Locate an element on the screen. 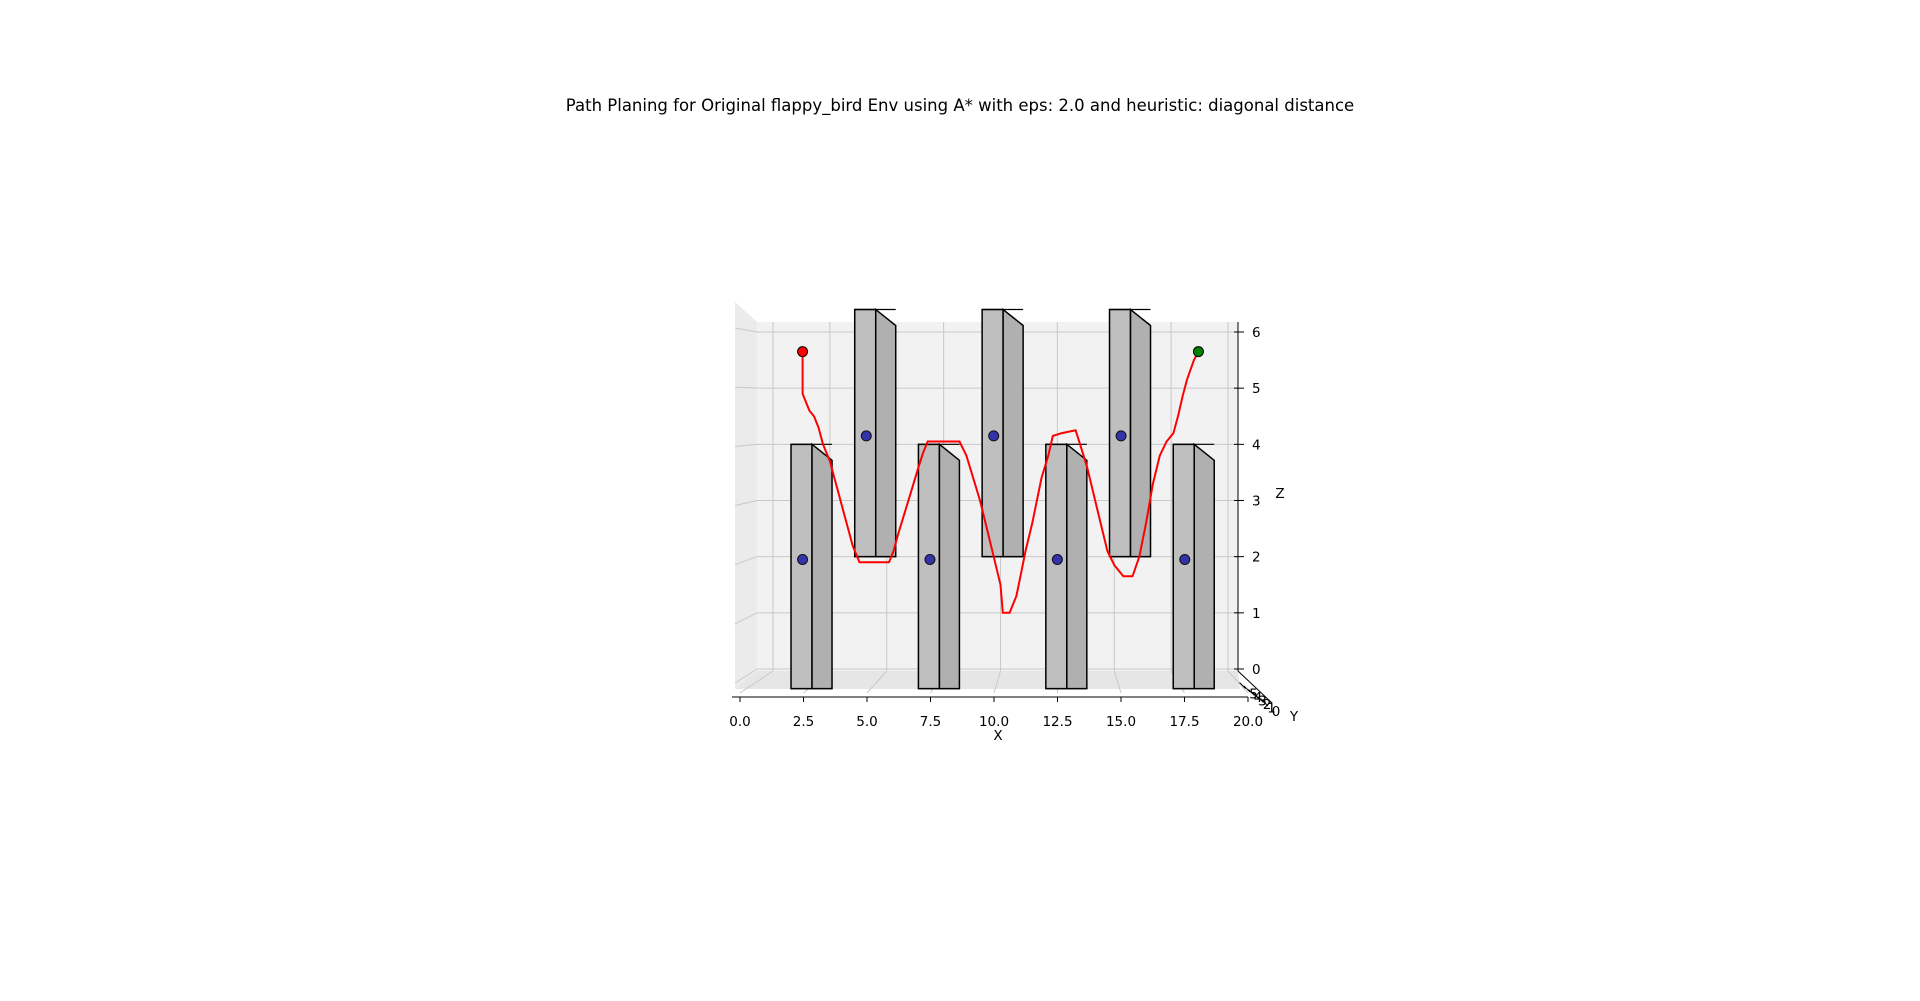 The height and width of the screenshot is (1001, 1920). z-tick-label: 5 is located at coordinates (1256, 389).